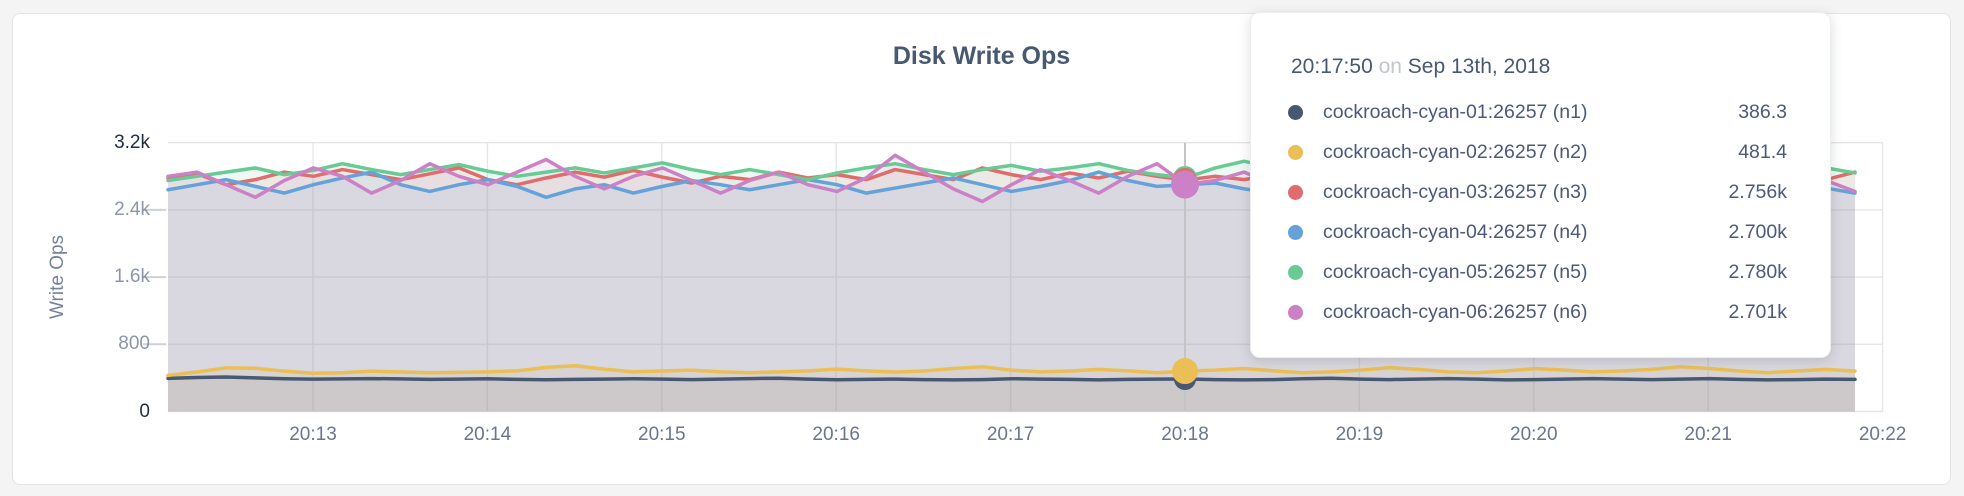 The image size is (1964, 496). What do you see at coordinates (662, 434) in the screenshot?
I see `x-tick-label-20:15: 20:15` at bounding box center [662, 434].